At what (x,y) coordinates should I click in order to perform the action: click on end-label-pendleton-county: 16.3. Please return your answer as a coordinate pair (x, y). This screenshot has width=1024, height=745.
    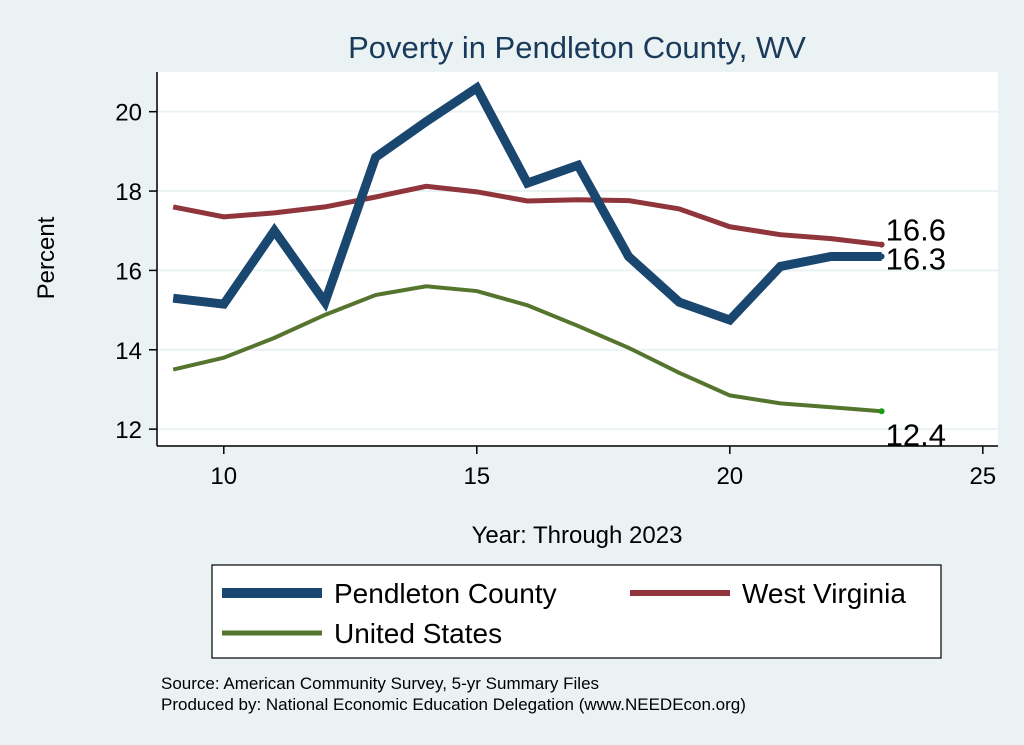
    Looking at the image, I should click on (916, 259).